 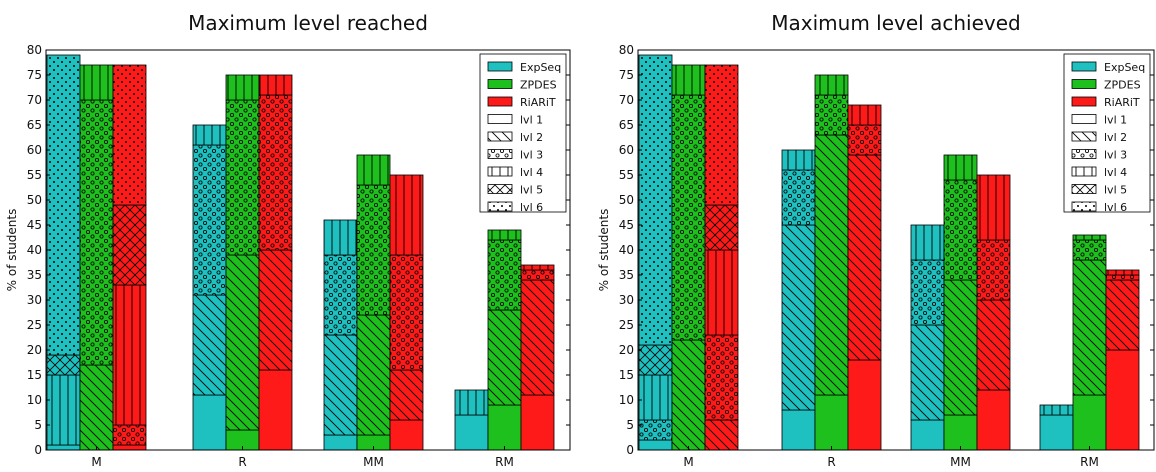 What do you see at coordinates (626, 250) in the screenshot?
I see `y-tick-label: 40` at bounding box center [626, 250].